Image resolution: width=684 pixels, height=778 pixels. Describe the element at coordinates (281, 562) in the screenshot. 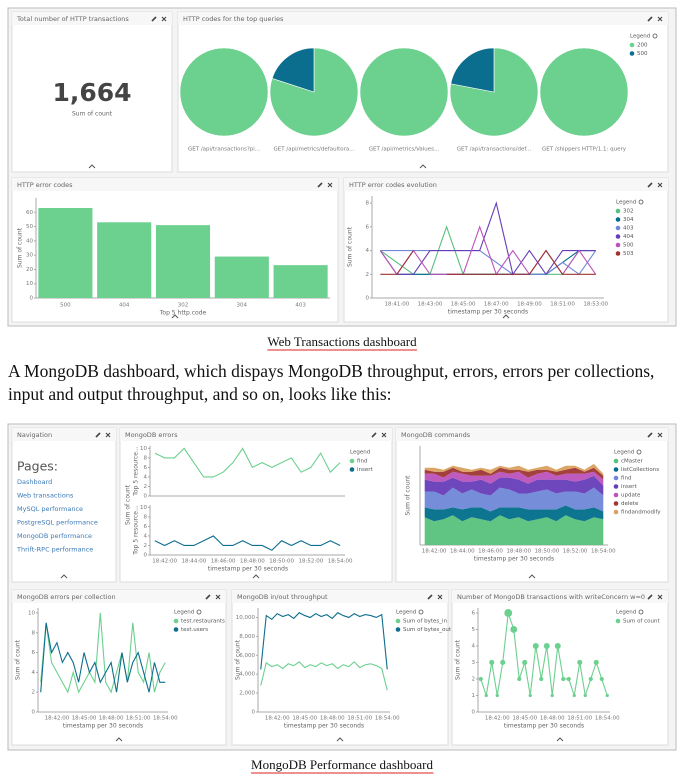

I see `x-tick-label: 18:50:00` at that location.